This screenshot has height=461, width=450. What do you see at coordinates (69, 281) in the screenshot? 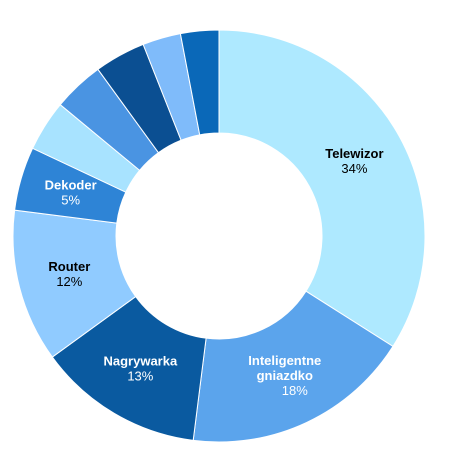
I see `slice-percent-label: 12%` at bounding box center [69, 281].